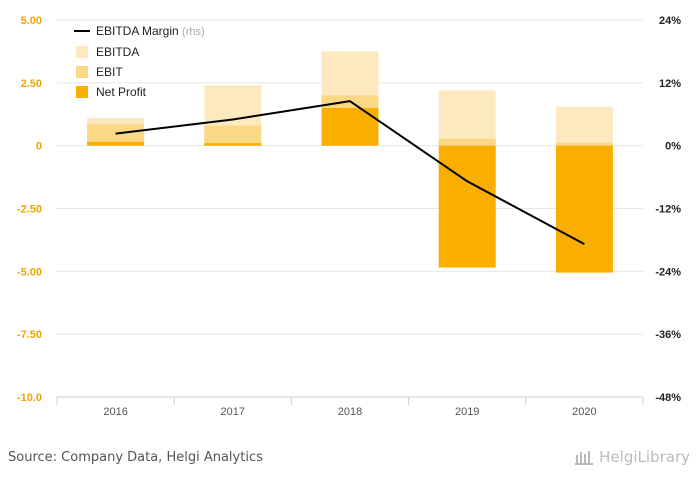  What do you see at coordinates (668, 335) in the screenshot?
I see `right-tick-label: -36%` at bounding box center [668, 335].